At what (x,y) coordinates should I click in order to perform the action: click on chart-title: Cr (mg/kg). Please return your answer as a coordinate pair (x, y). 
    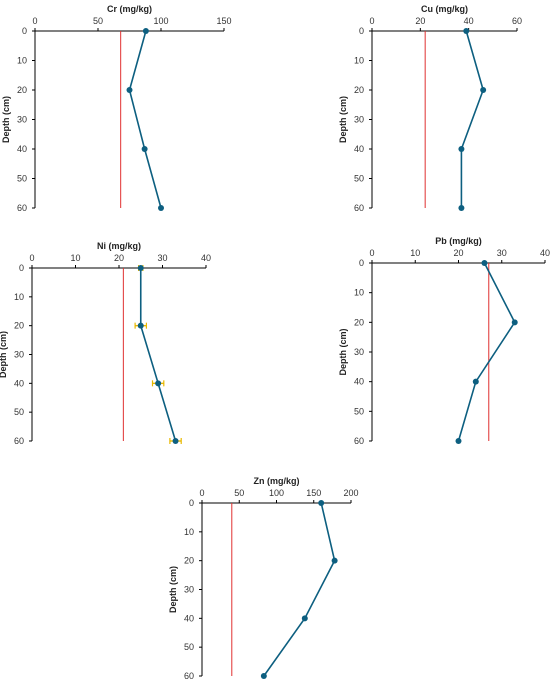
    Looking at the image, I should click on (129, 9).